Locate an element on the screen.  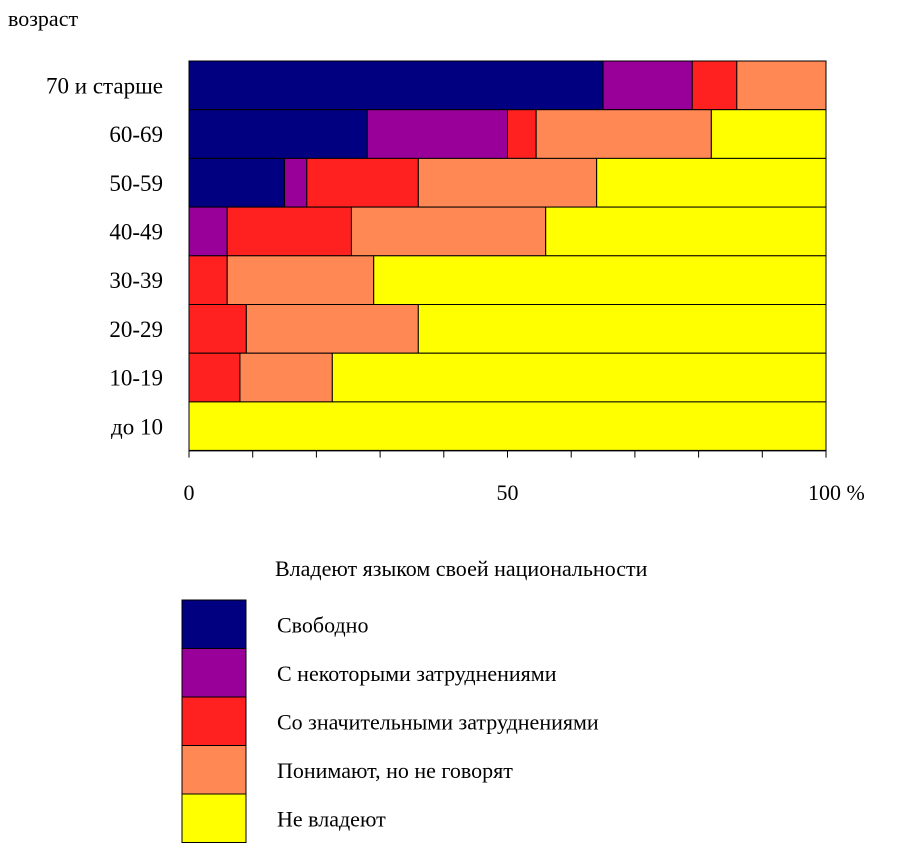
category-label: 70 и старше is located at coordinates (104, 85).